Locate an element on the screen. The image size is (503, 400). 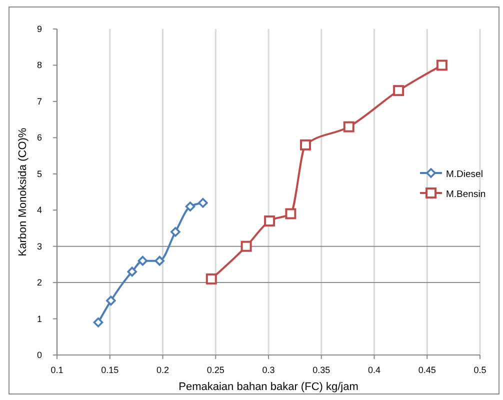
x-axis-title: Pemakaian bahan bakar (FC) kg/jam is located at coordinates (268, 387).